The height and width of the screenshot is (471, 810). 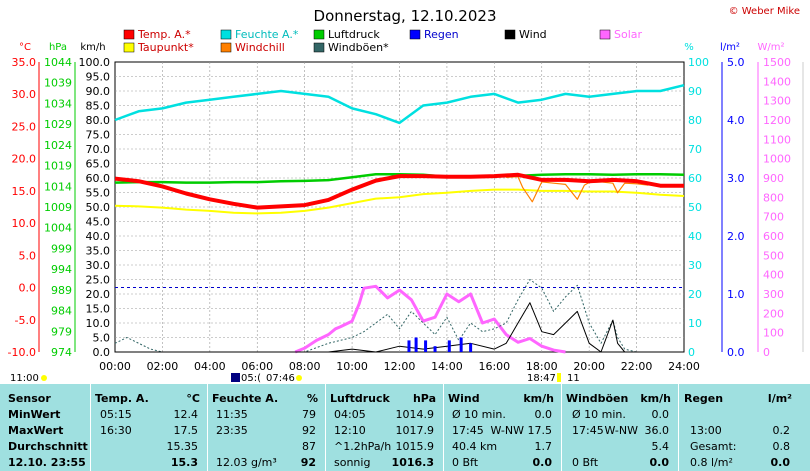 I want to click on pressure-tick-label: 1029, so click(x=58, y=124).